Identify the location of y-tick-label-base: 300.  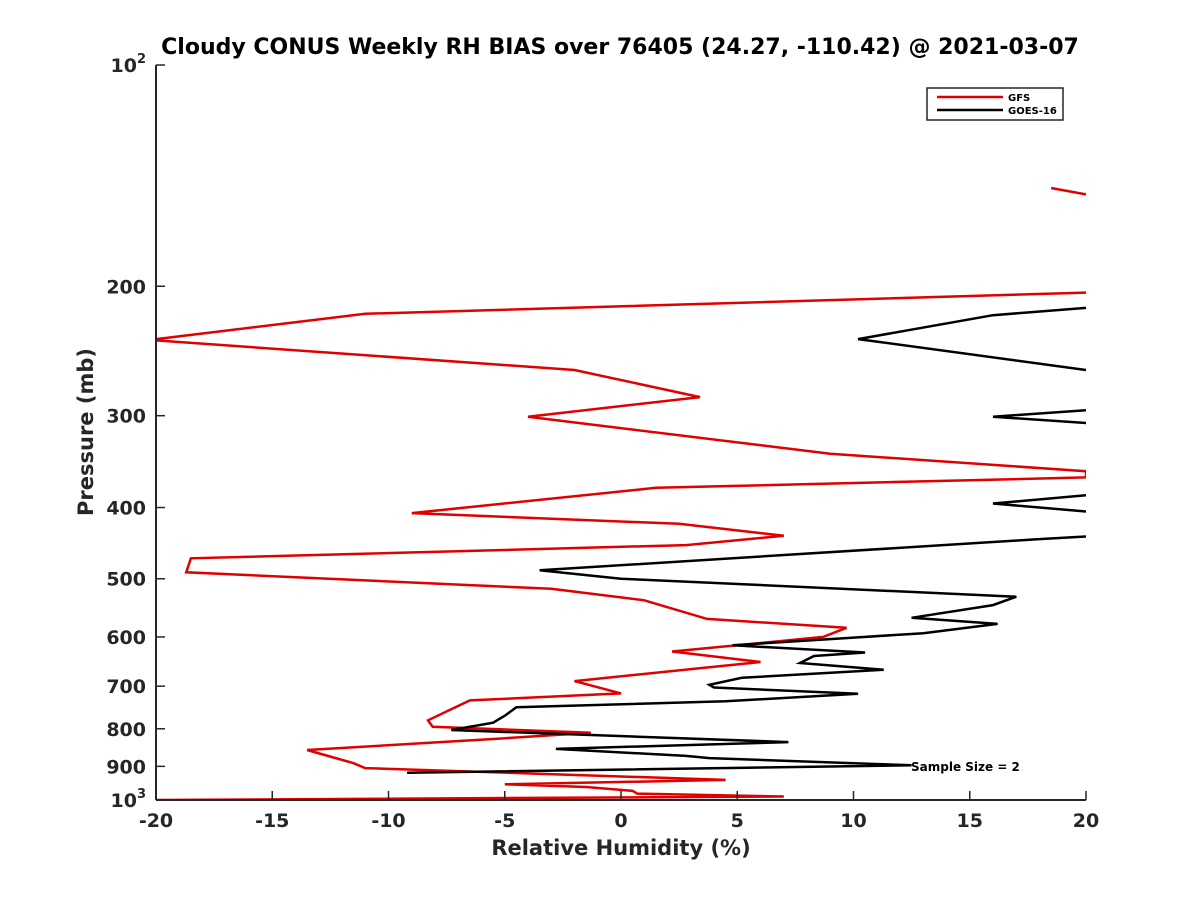
(126, 417).